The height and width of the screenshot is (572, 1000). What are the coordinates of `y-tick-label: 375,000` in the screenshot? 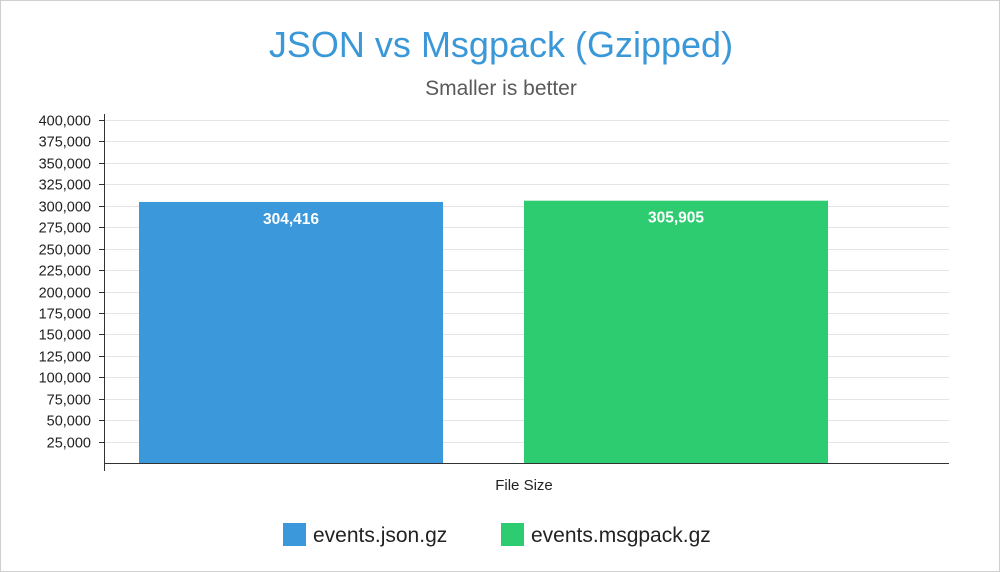 It's located at (65, 143).